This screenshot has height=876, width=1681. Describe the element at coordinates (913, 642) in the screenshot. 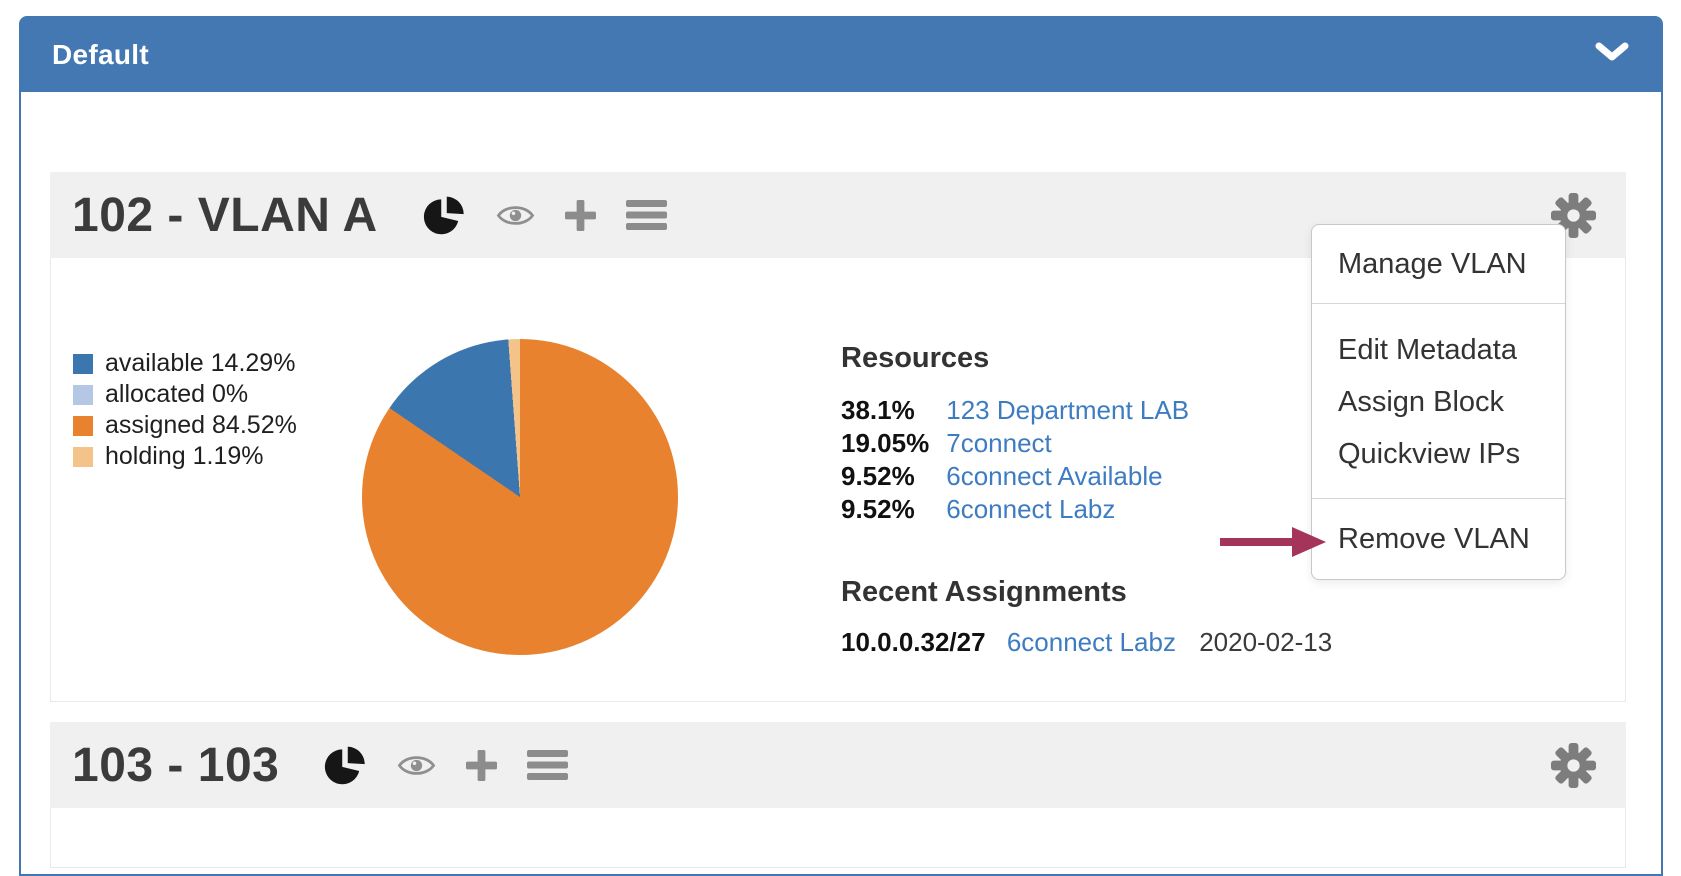

I see `assignment-block: 10.0.0.32/27` at that location.